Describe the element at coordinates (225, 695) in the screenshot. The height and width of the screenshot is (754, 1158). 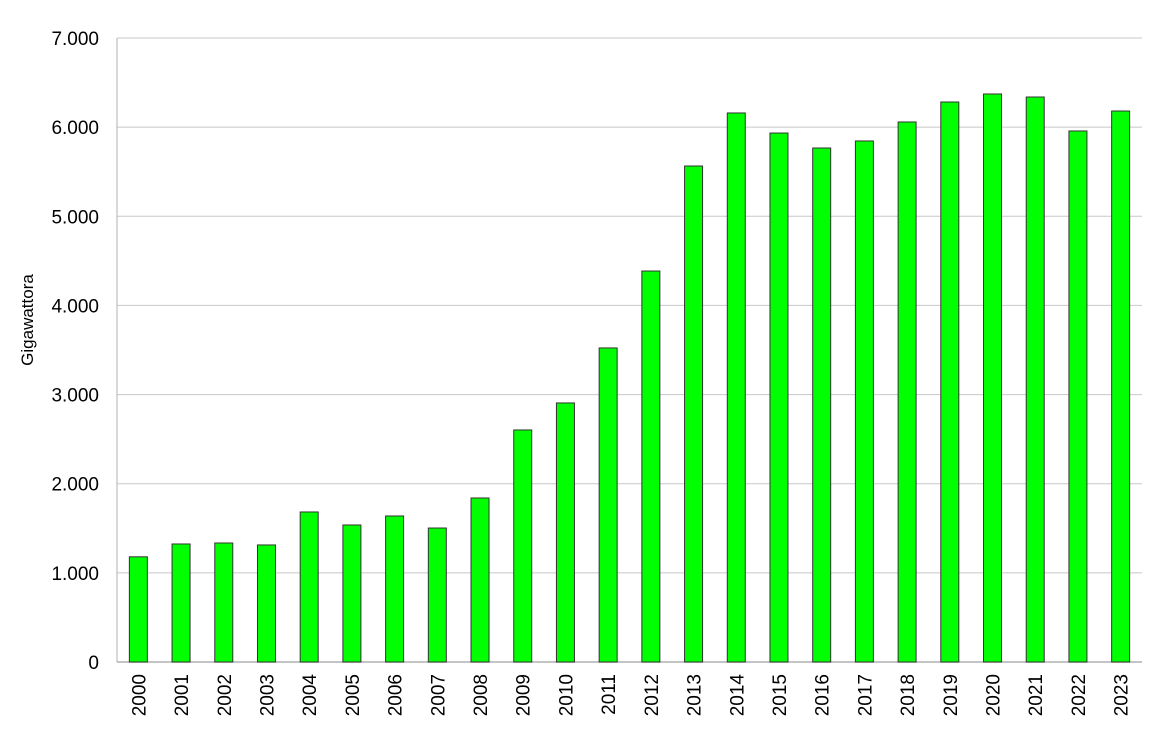
I see `x-tick-label: 2002` at that location.